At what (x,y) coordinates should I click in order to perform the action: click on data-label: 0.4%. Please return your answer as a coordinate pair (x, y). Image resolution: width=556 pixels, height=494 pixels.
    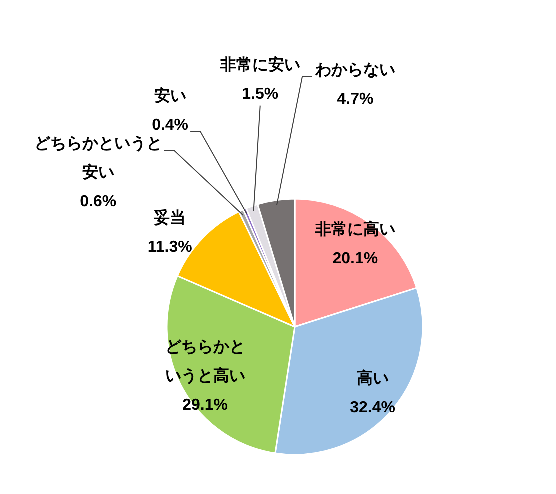
    Looking at the image, I should click on (170, 125).